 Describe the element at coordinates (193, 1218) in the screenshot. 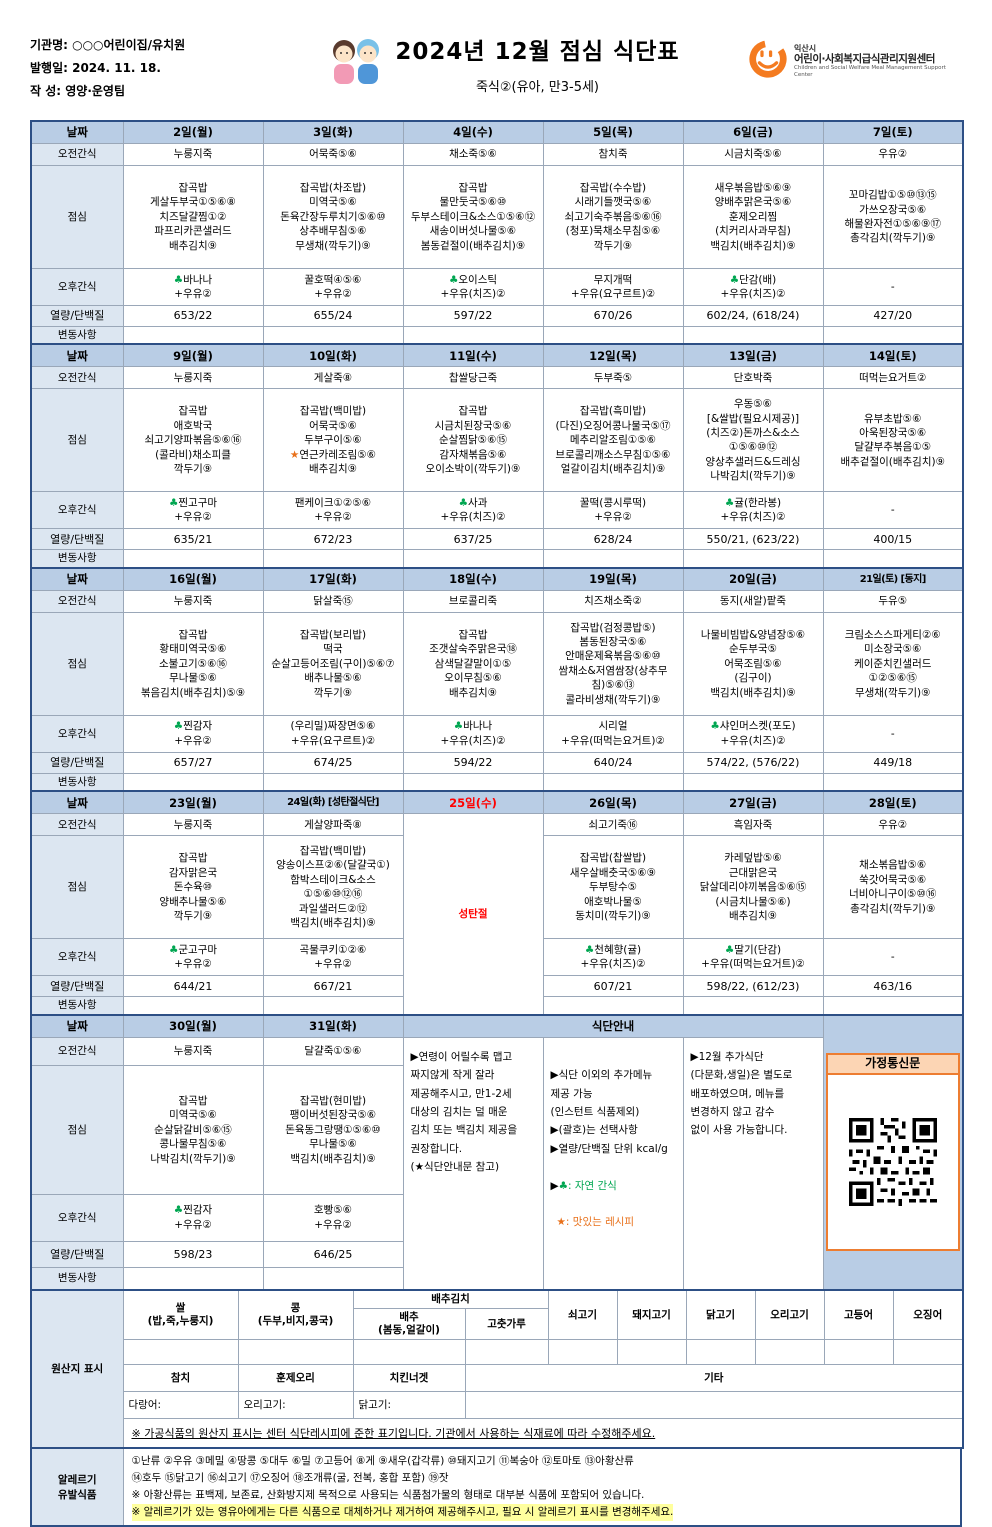

I see `pm-snack-cell: ♣찐감자 +우유②` at that location.